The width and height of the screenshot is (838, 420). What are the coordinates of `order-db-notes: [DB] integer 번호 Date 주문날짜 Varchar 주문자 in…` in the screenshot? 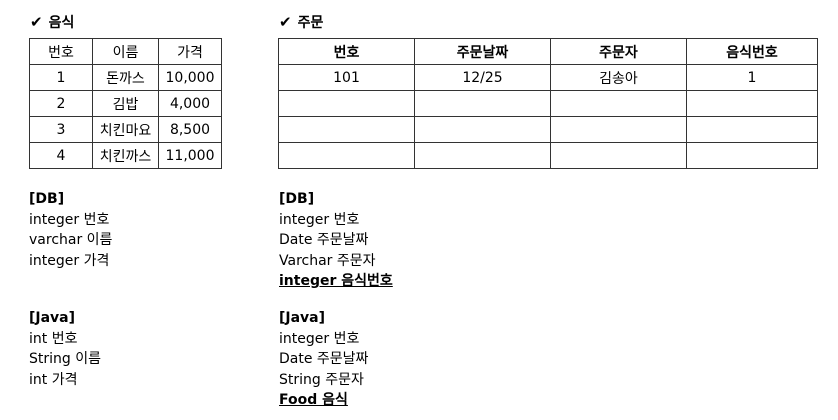 It's located at (336, 240).